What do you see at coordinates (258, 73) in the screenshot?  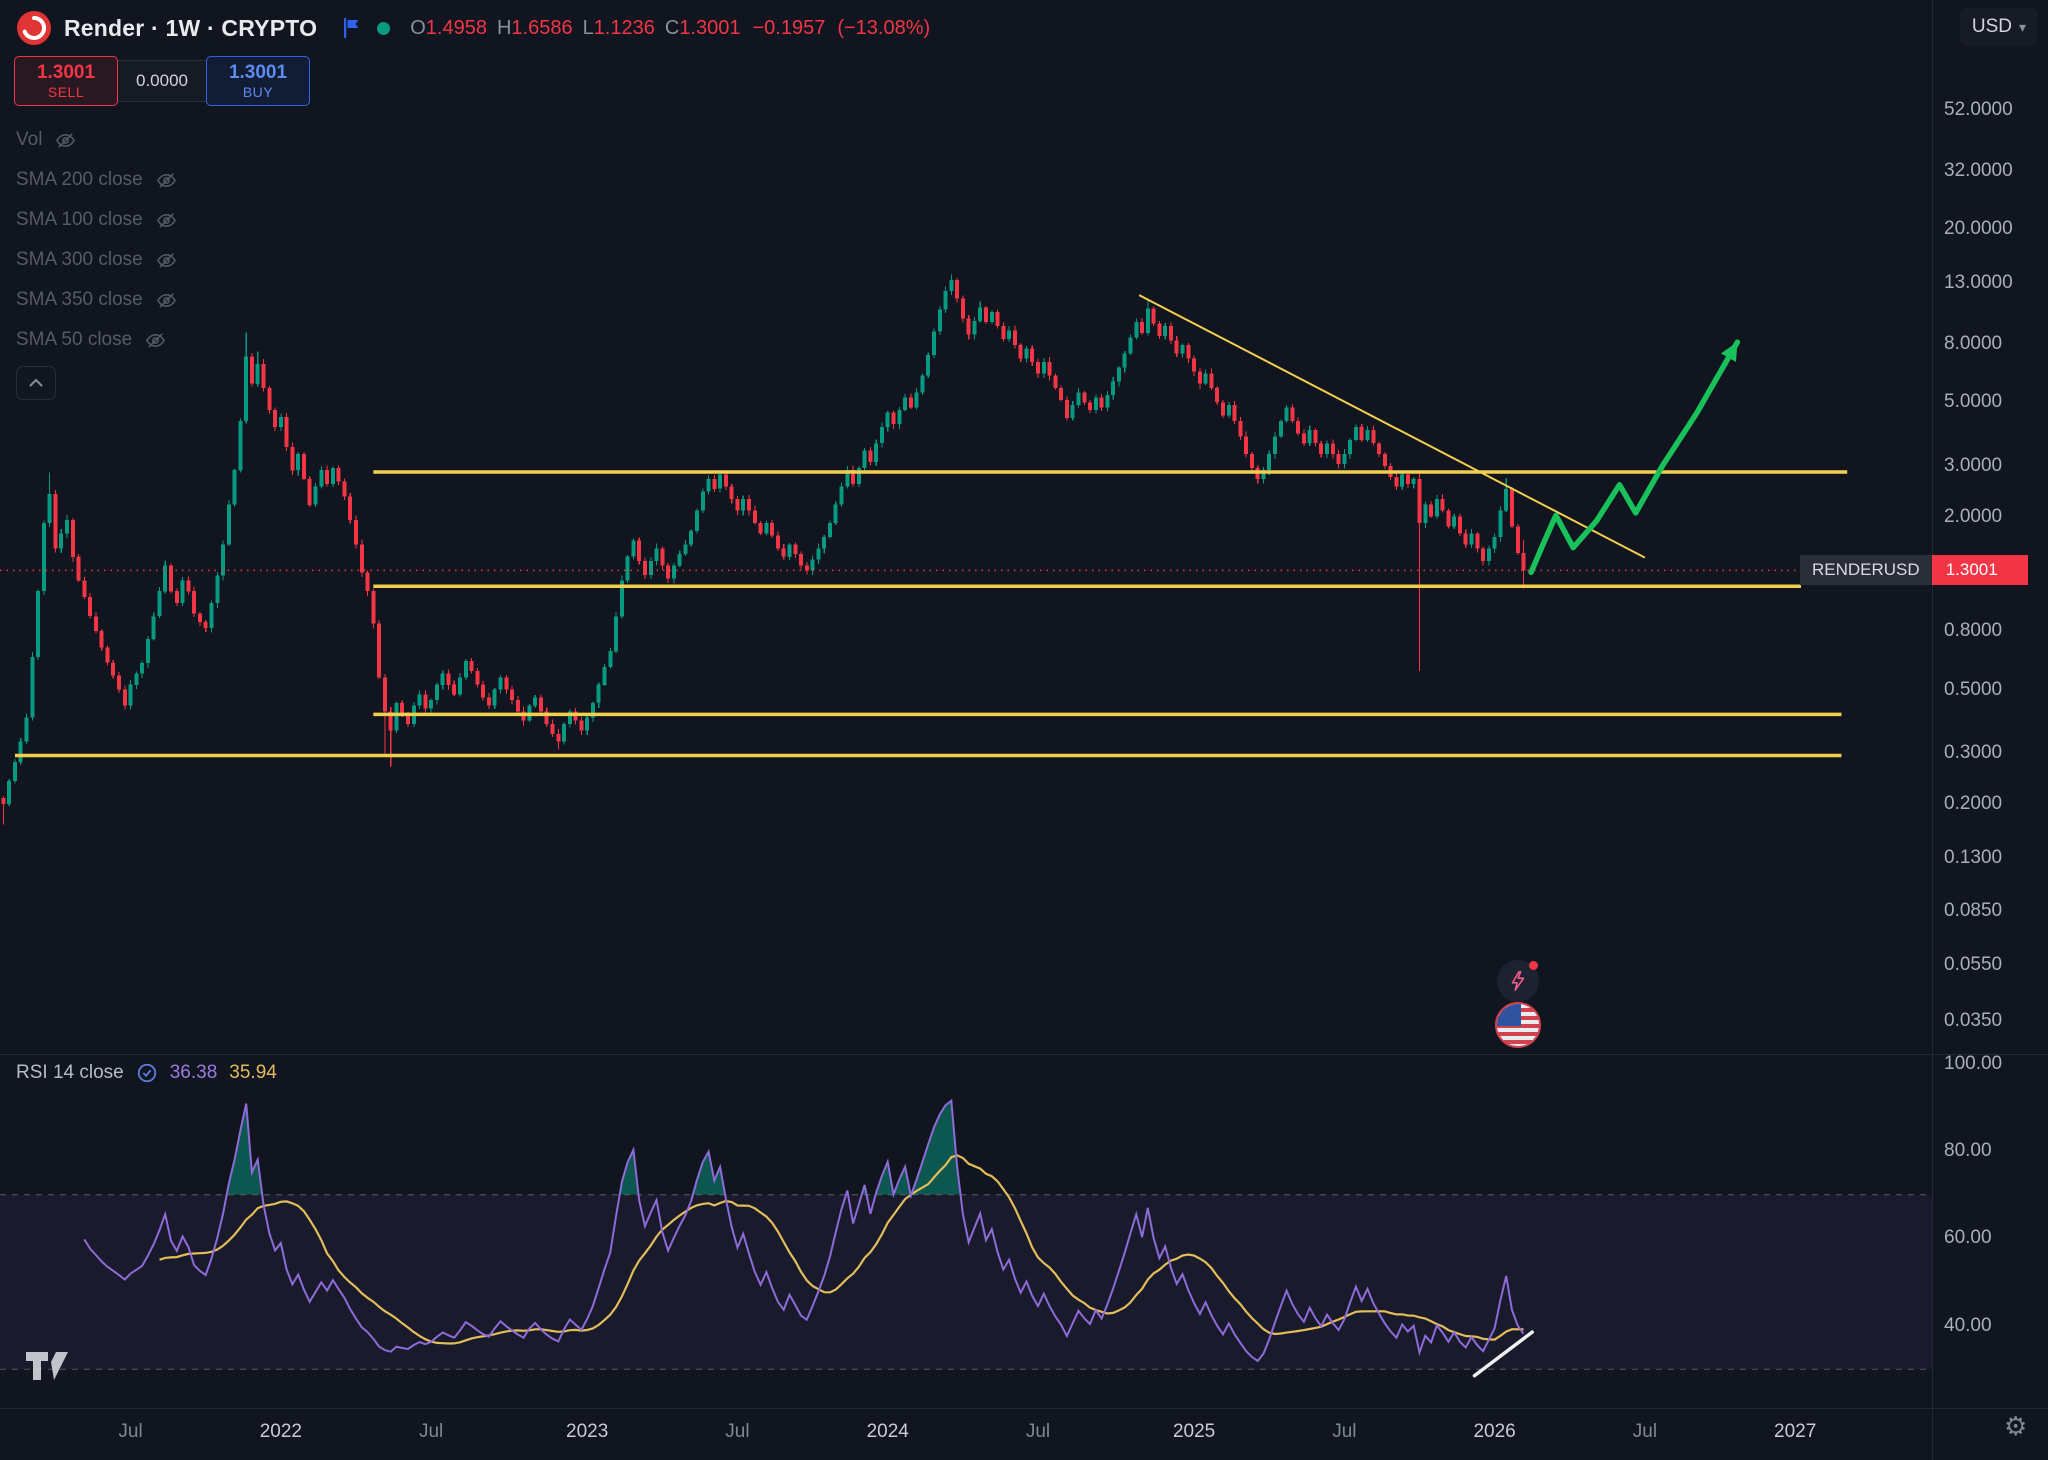 I see `buy-price: 1.3001` at bounding box center [258, 73].